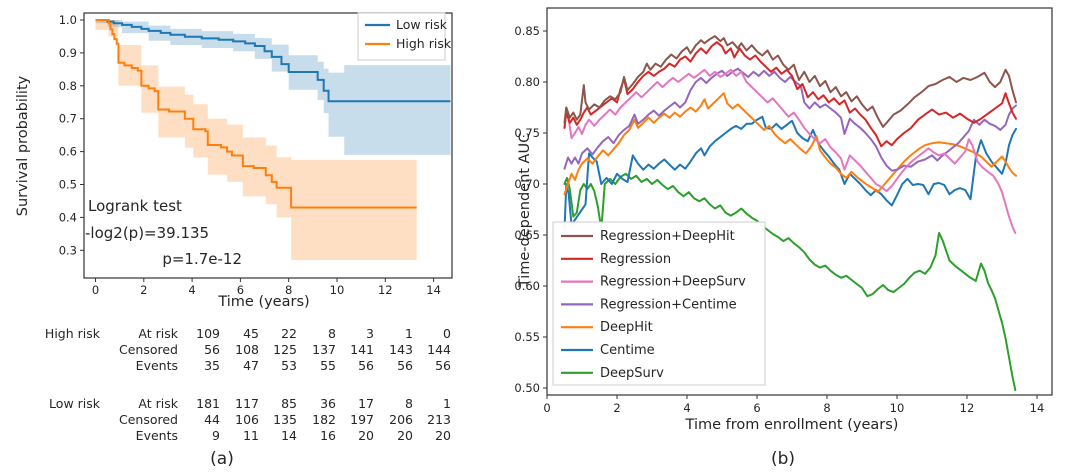 This screenshot has height=475, width=1080. I want to click on caption-b: (b), so click(783, 459).